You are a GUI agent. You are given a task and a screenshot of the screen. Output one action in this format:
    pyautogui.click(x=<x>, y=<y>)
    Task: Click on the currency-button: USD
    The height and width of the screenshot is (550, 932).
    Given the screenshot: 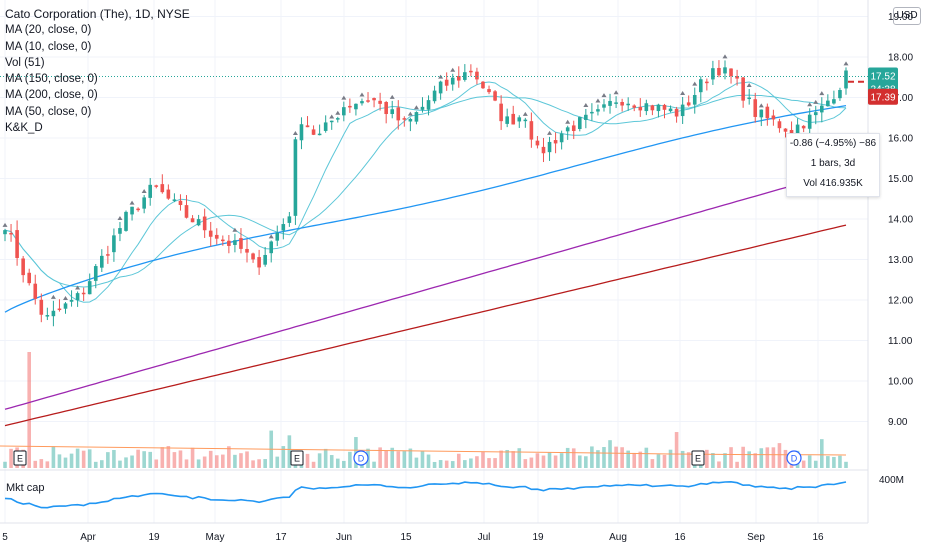 What is the action you would take?
    pyautogui.click(x=907, y=16)
    